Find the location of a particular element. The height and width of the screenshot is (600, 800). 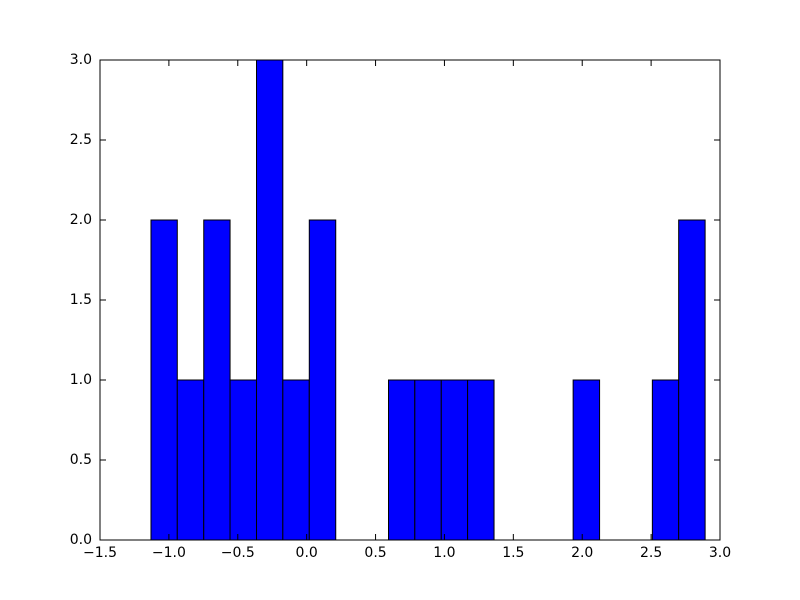

y-tick-label: 0.5 is located at coordinates (81, 460).